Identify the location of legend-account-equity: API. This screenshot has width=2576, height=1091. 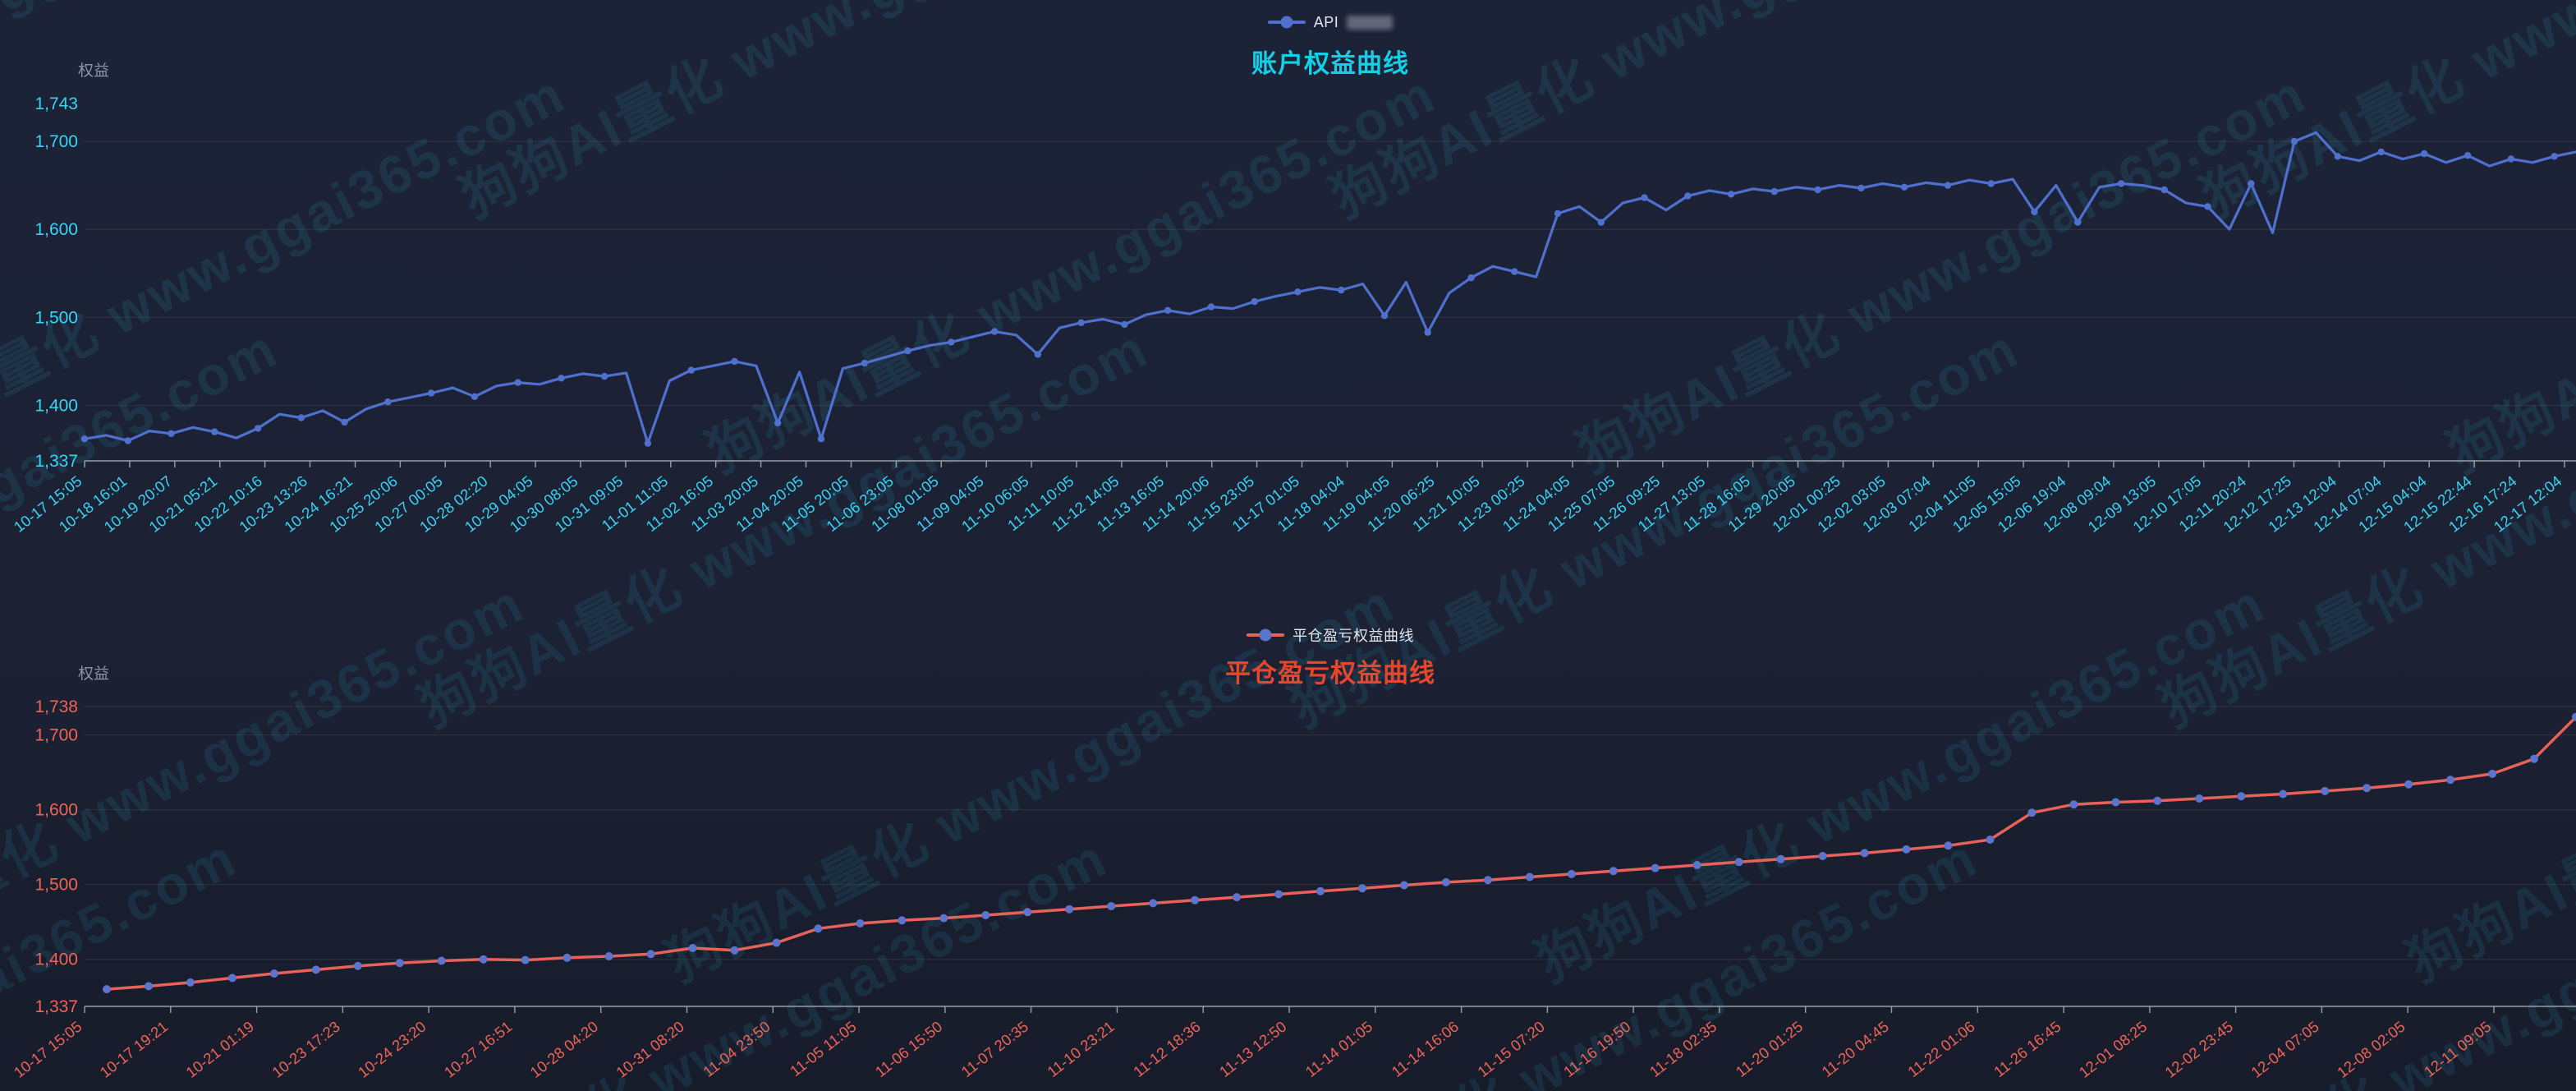
(1330, 22).